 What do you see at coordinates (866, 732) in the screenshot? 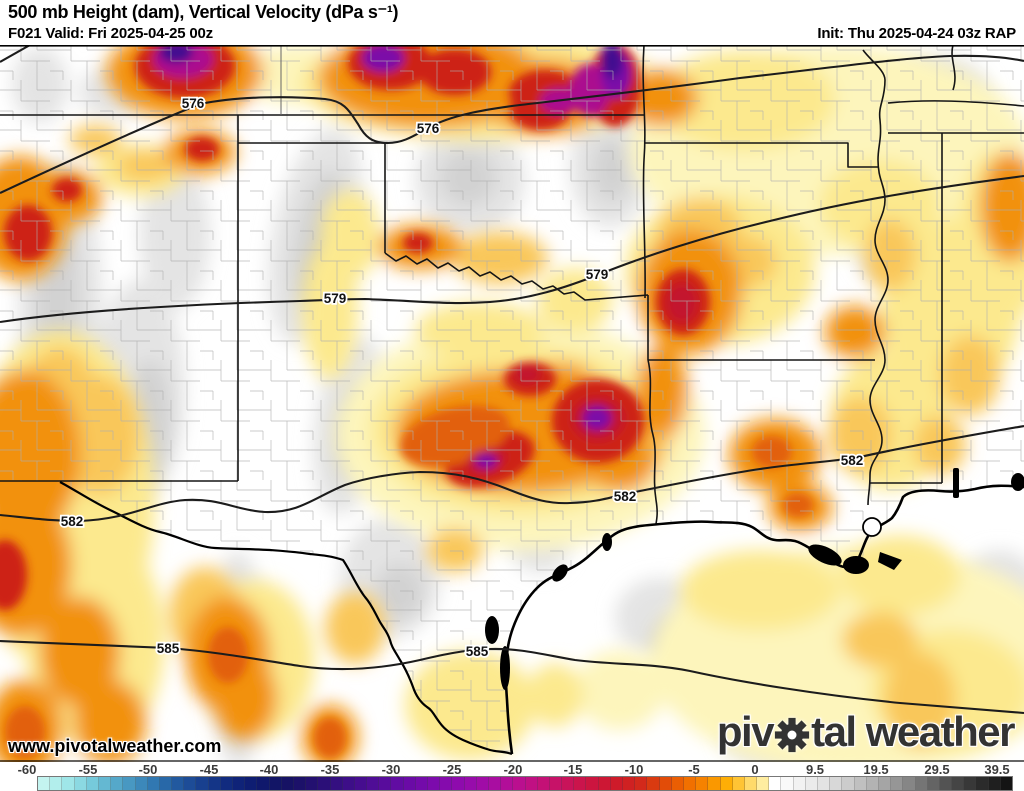
I see `pivotal-weather-logo: piv tal weather` at bounding box center [866, 732].